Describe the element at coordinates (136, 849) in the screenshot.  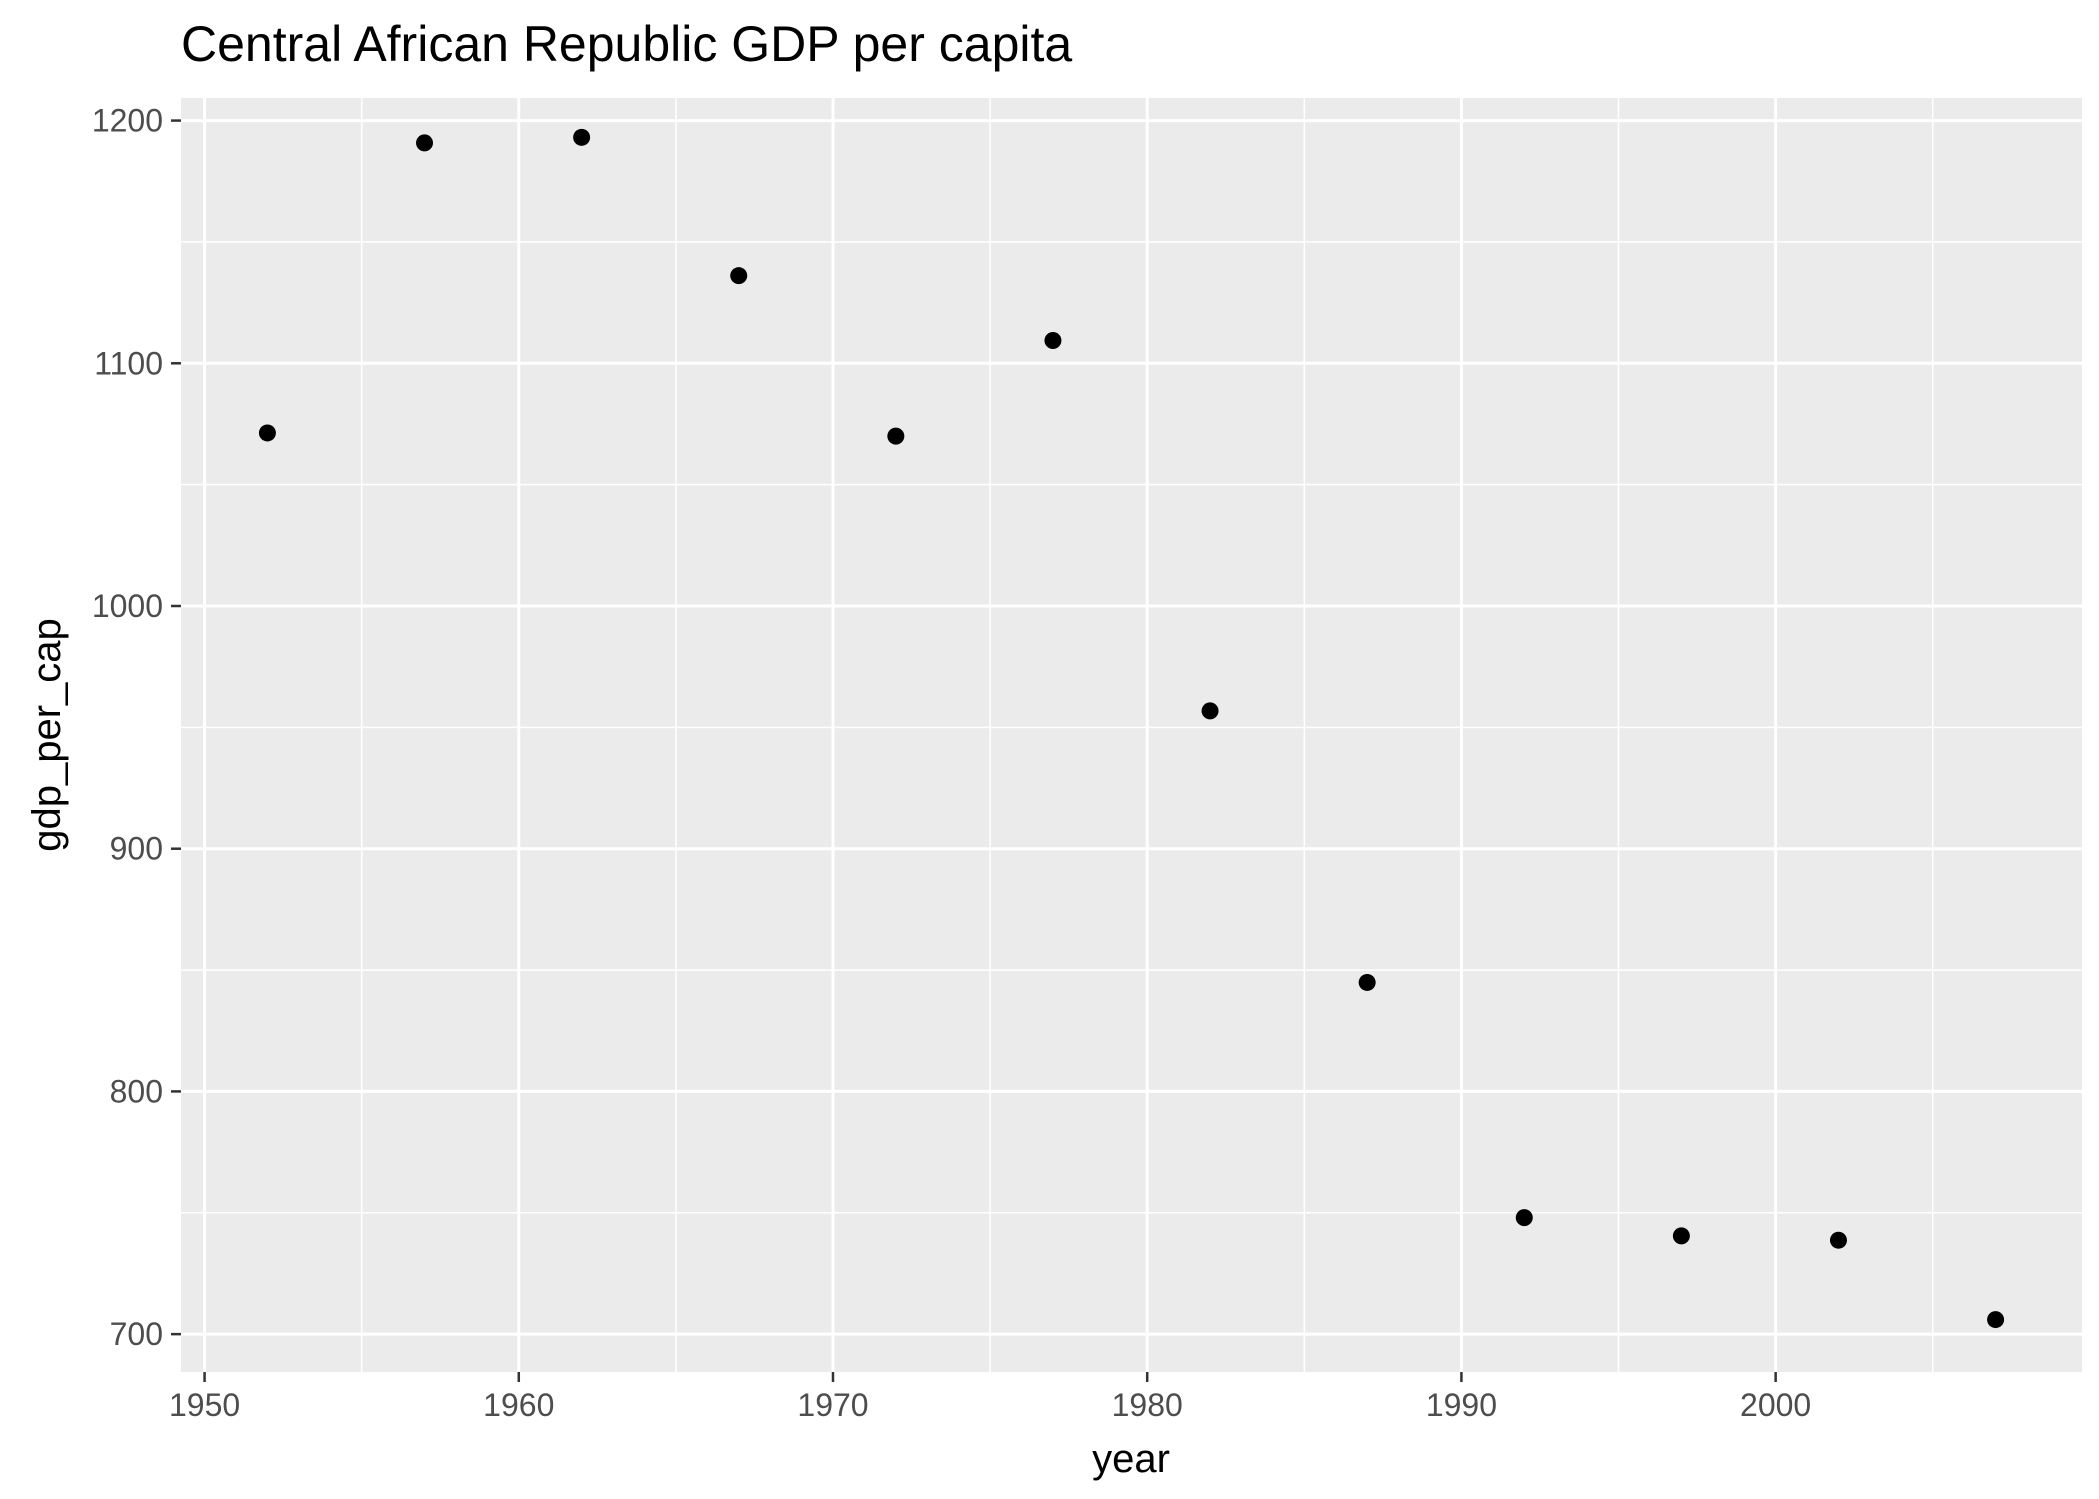
I see `y-tick-label: 900` at that location.